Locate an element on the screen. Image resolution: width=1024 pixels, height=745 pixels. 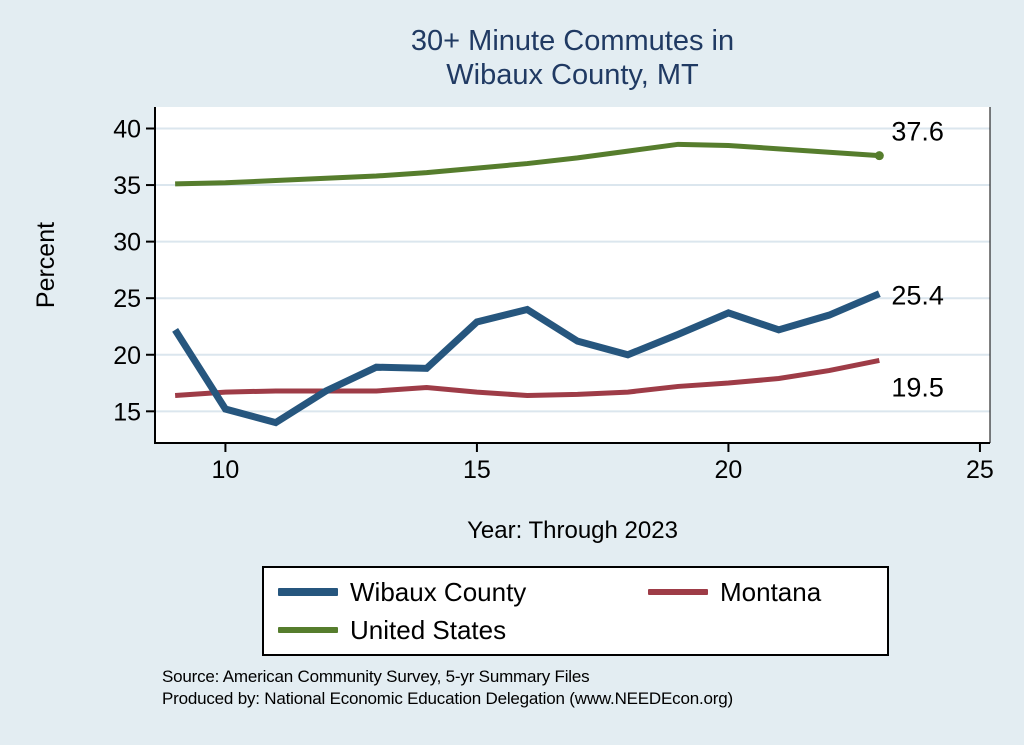
legend-swatch-wibaux-county is located at coordinates (308, 592).